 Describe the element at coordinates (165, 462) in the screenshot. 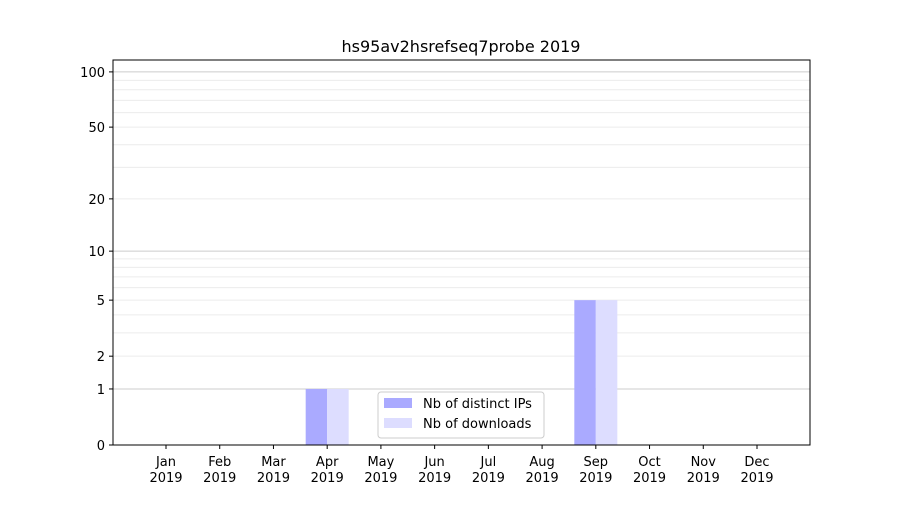

I see `x-tick-label: Jan` at that location.